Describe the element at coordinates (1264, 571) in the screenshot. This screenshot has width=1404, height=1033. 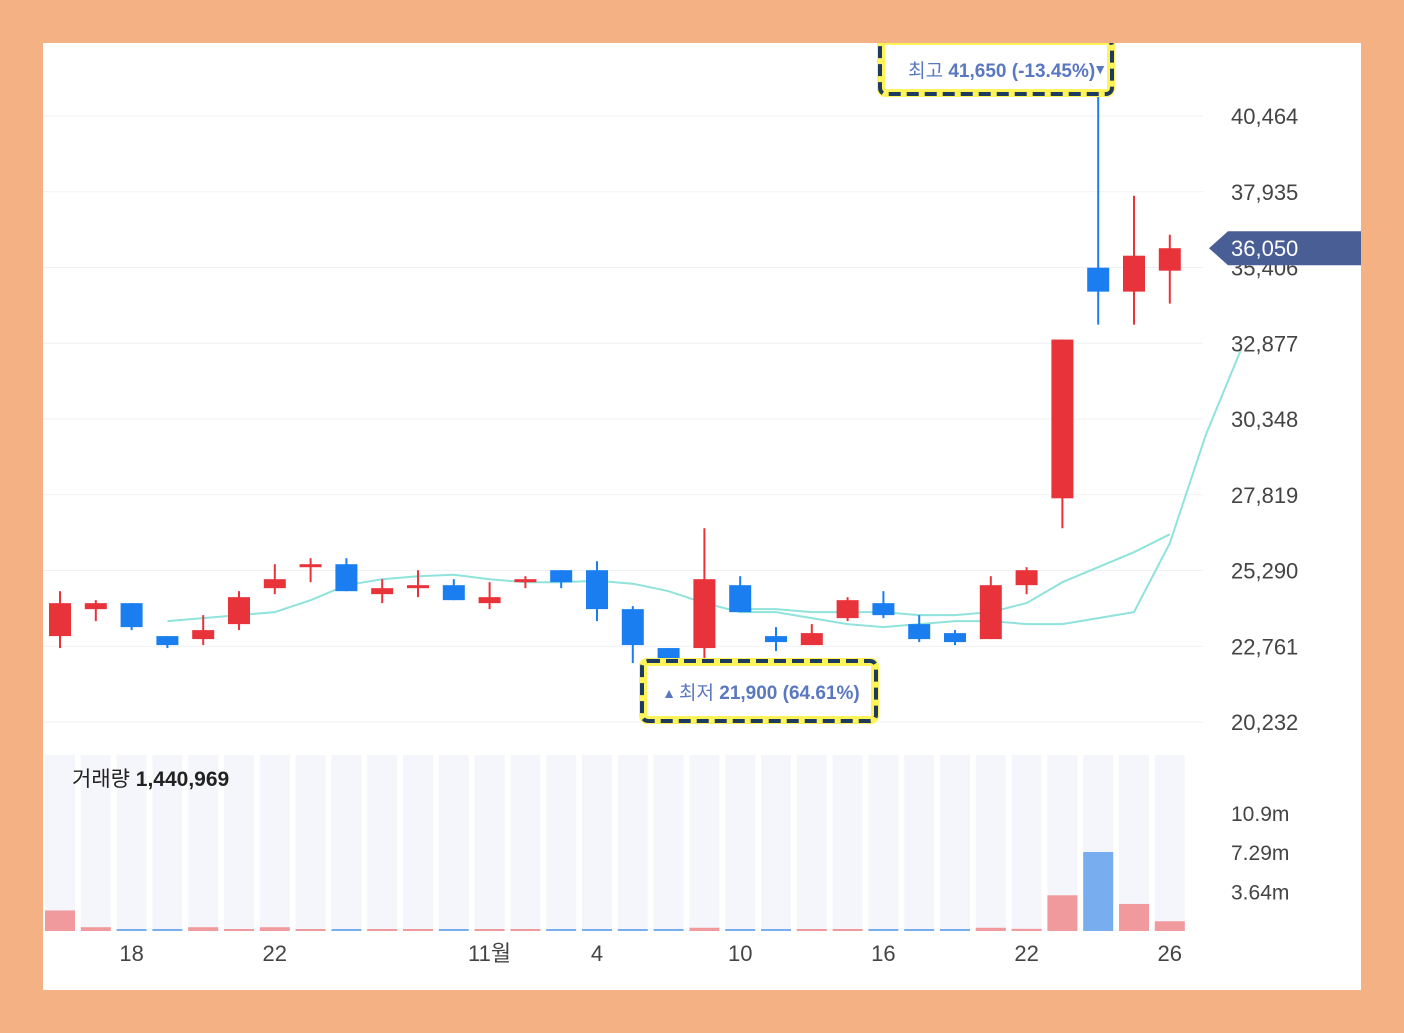
I see `price-tick-label: 25,290` at that location.